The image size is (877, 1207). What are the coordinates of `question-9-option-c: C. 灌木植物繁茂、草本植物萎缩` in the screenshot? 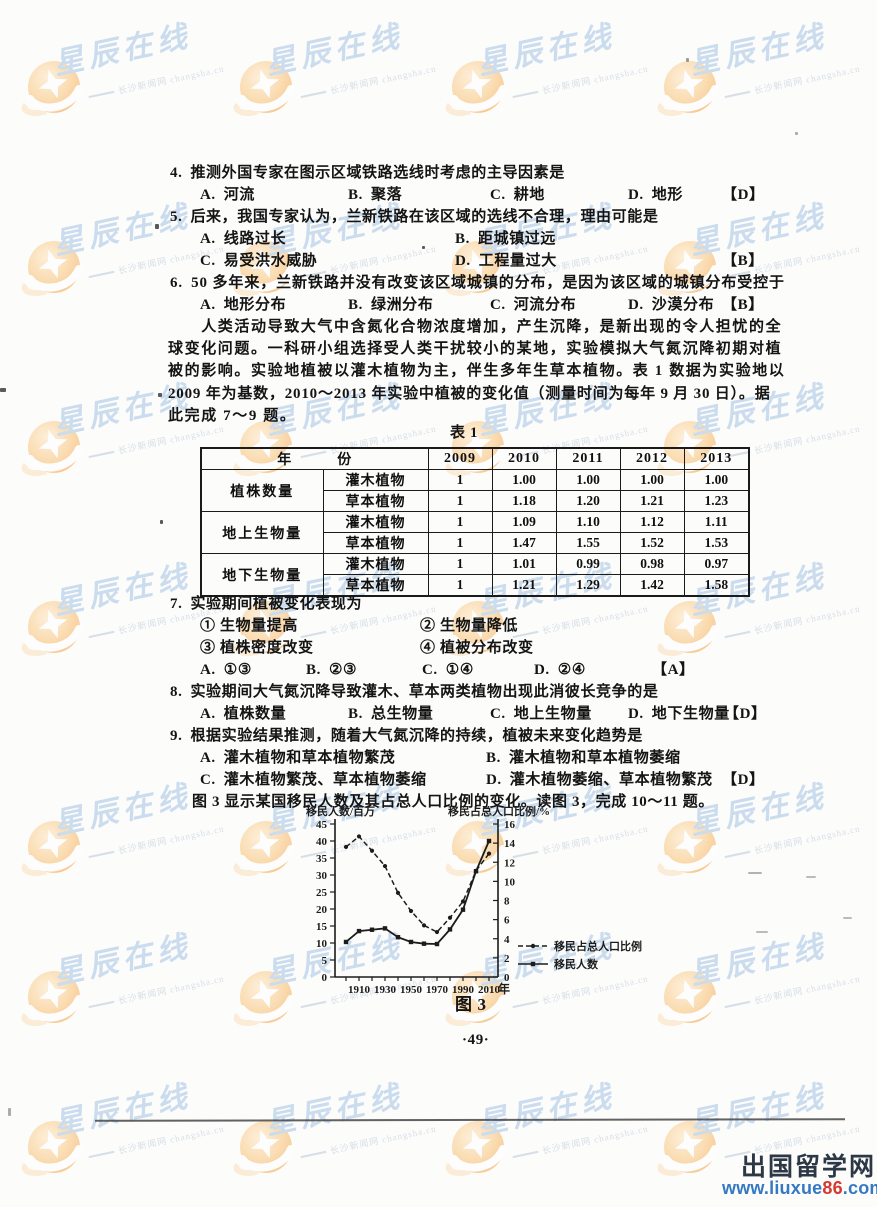 It's located at (313, 780).